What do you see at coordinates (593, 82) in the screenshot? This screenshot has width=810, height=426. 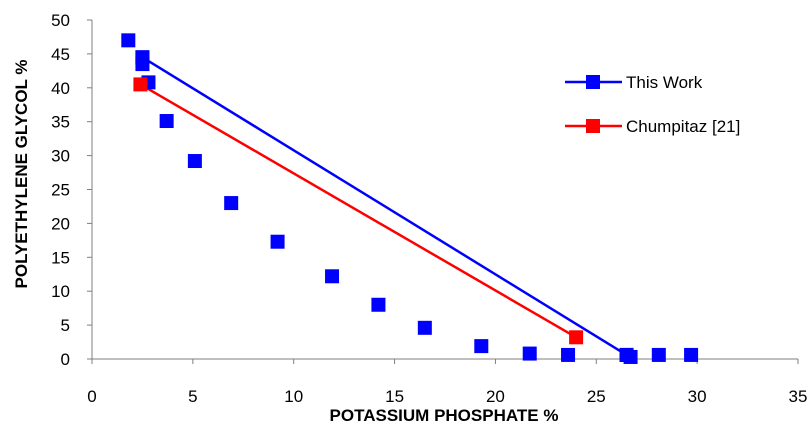 I see `legend-marker-this-work` at bounding box center [593, 82].